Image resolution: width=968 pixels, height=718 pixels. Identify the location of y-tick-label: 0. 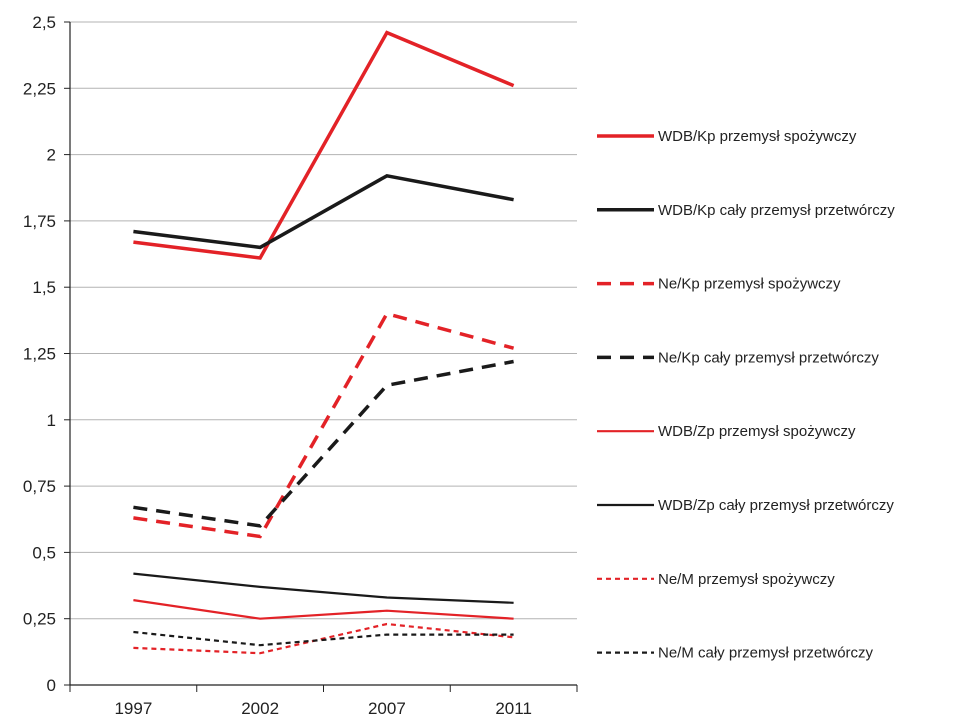
(51, 685).